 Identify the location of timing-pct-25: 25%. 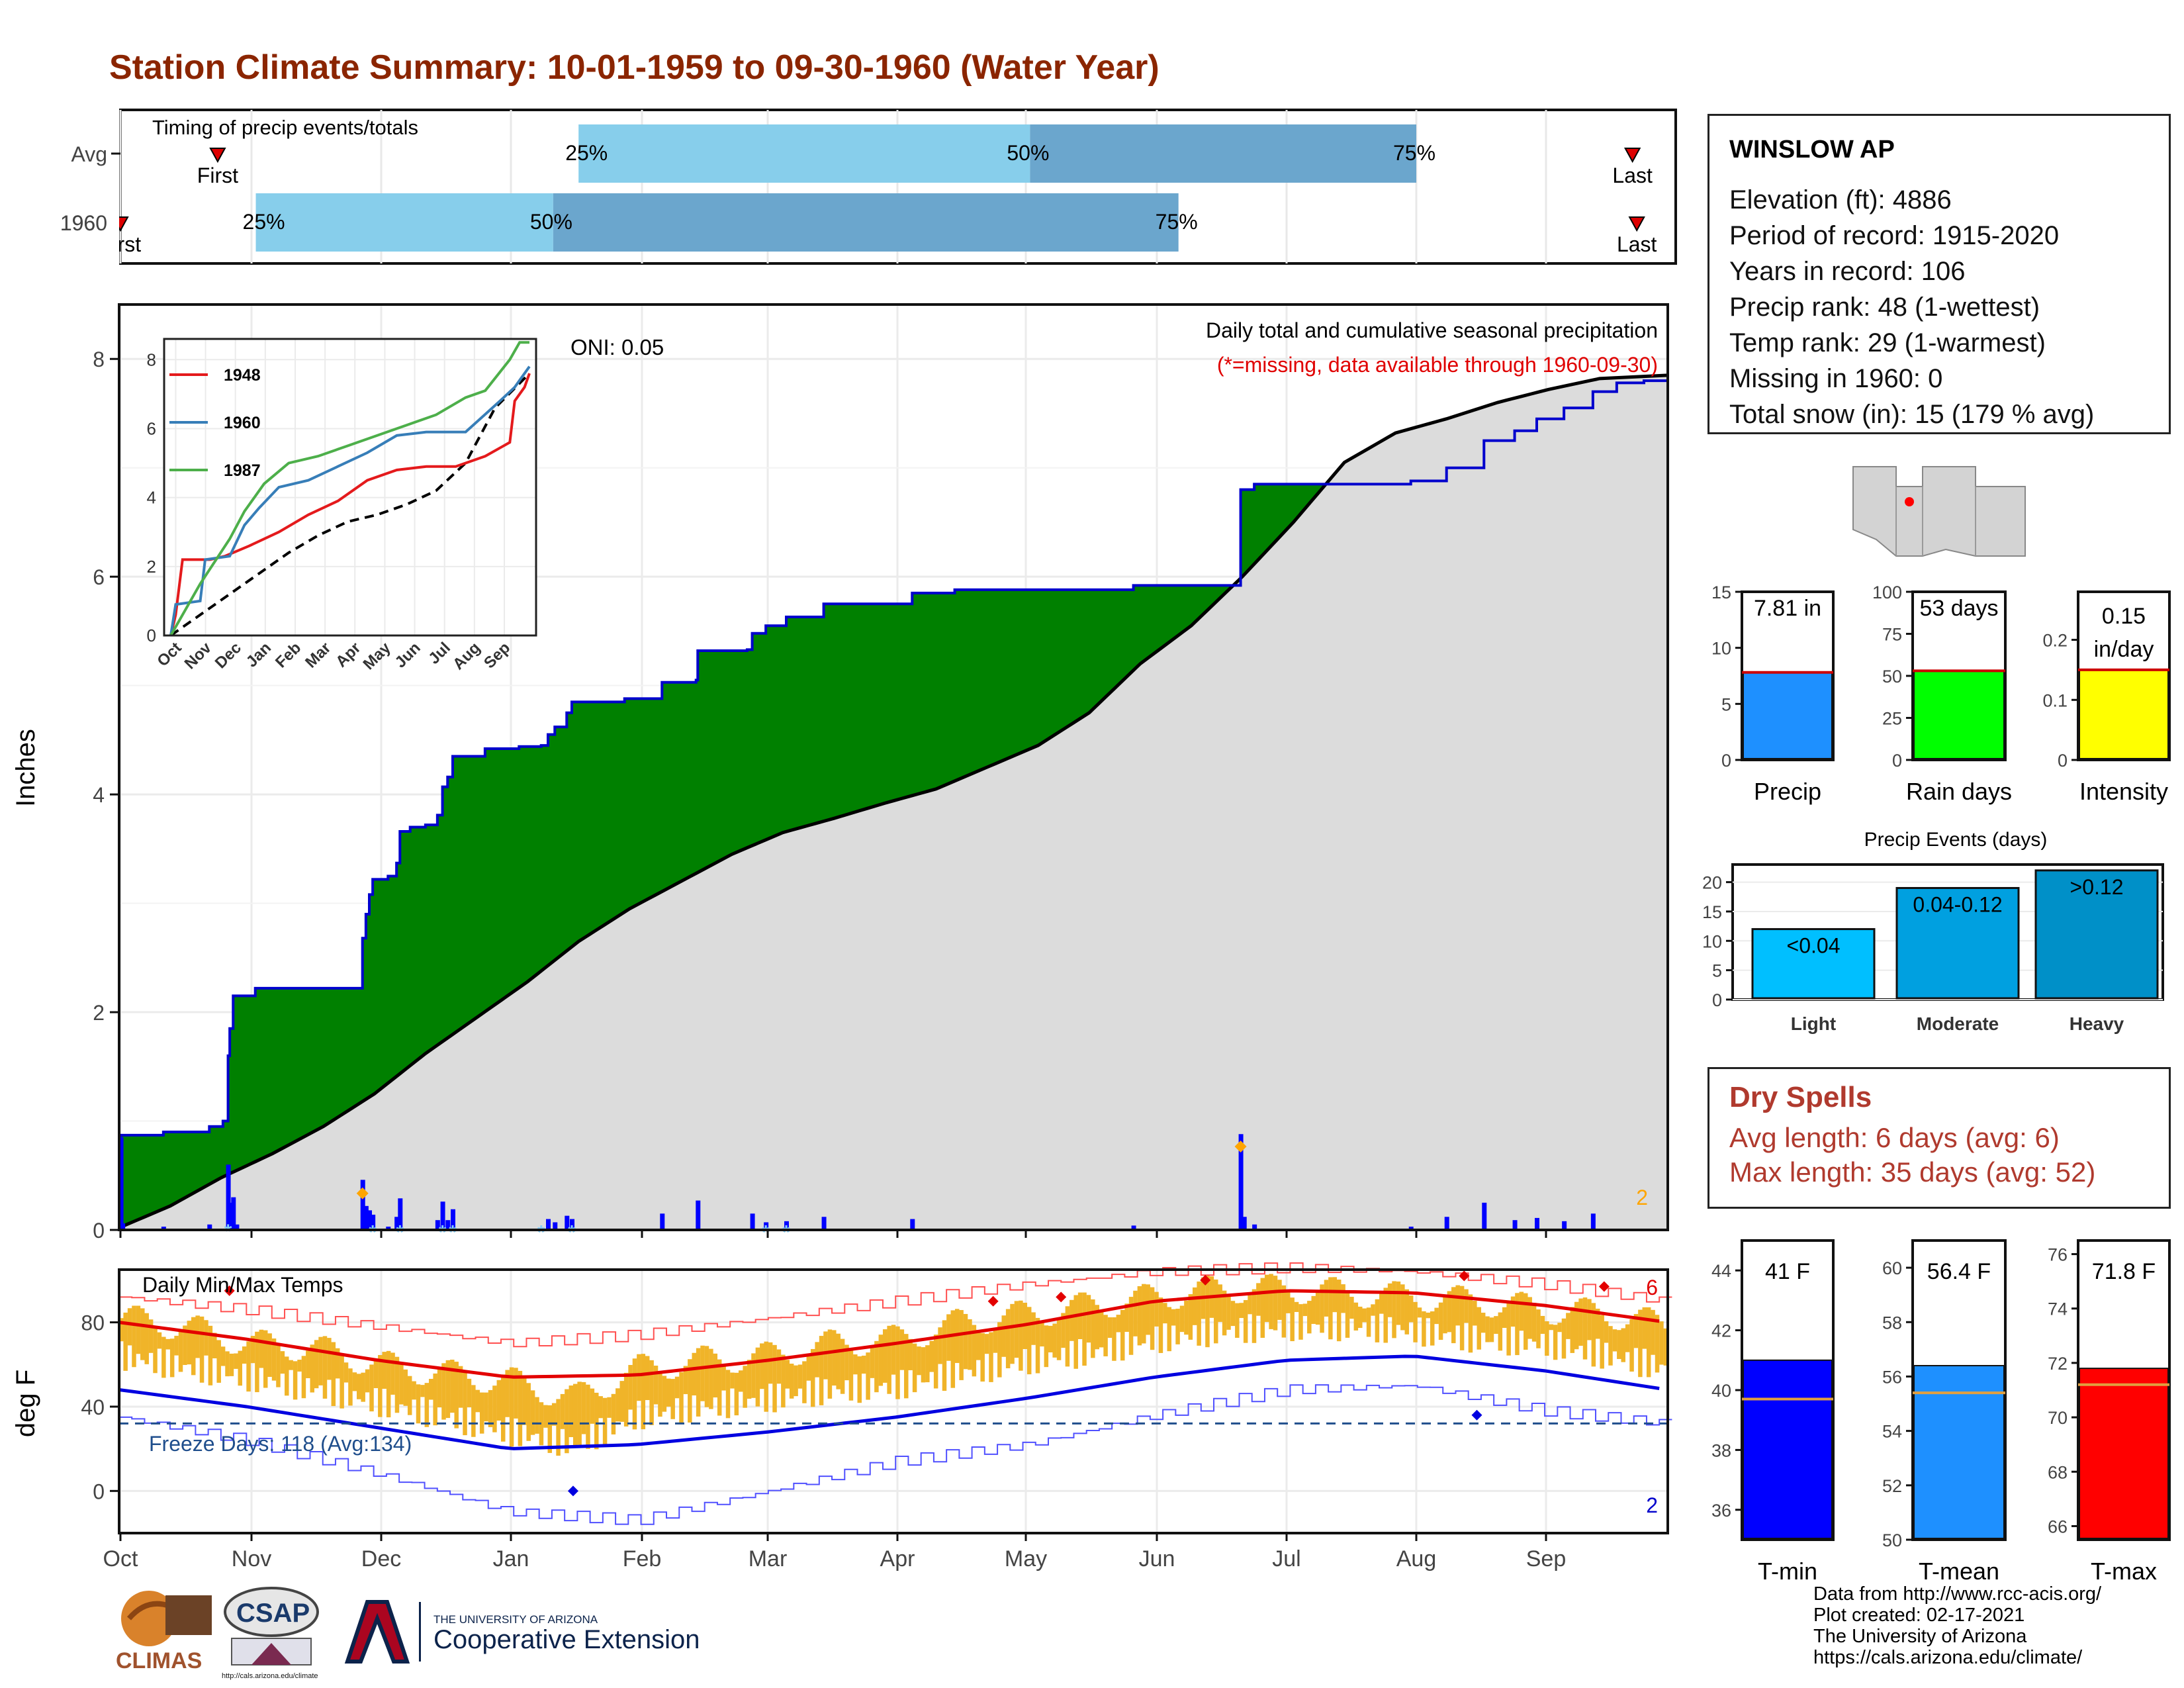
(264, 222).